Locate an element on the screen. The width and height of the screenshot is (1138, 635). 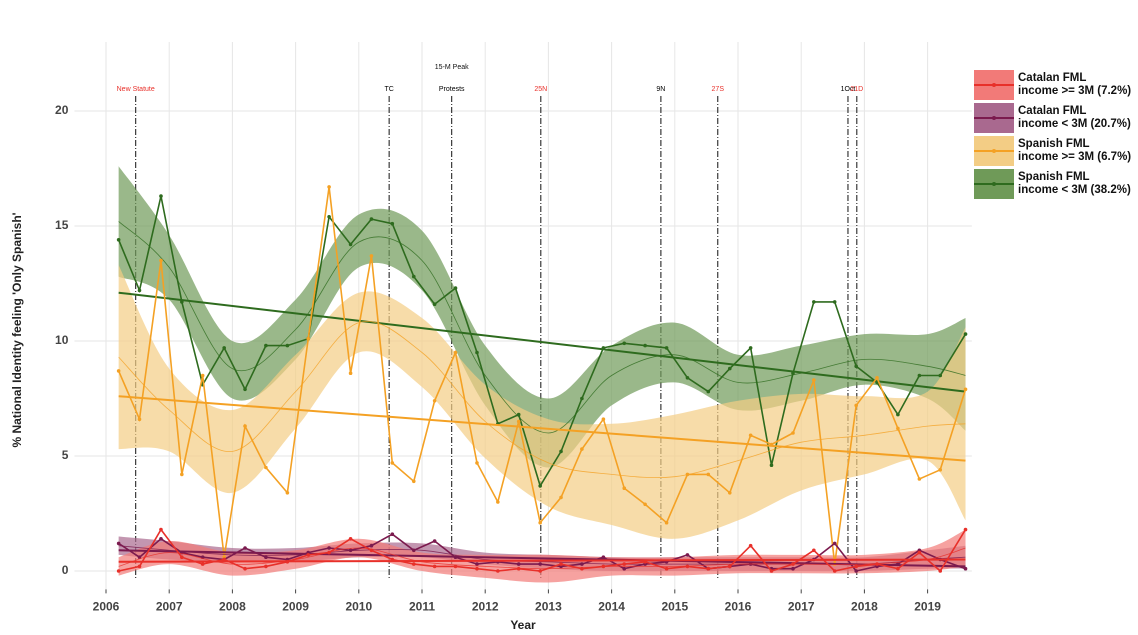
x-tick-label: 2009 is located at coordinates (295, 607).